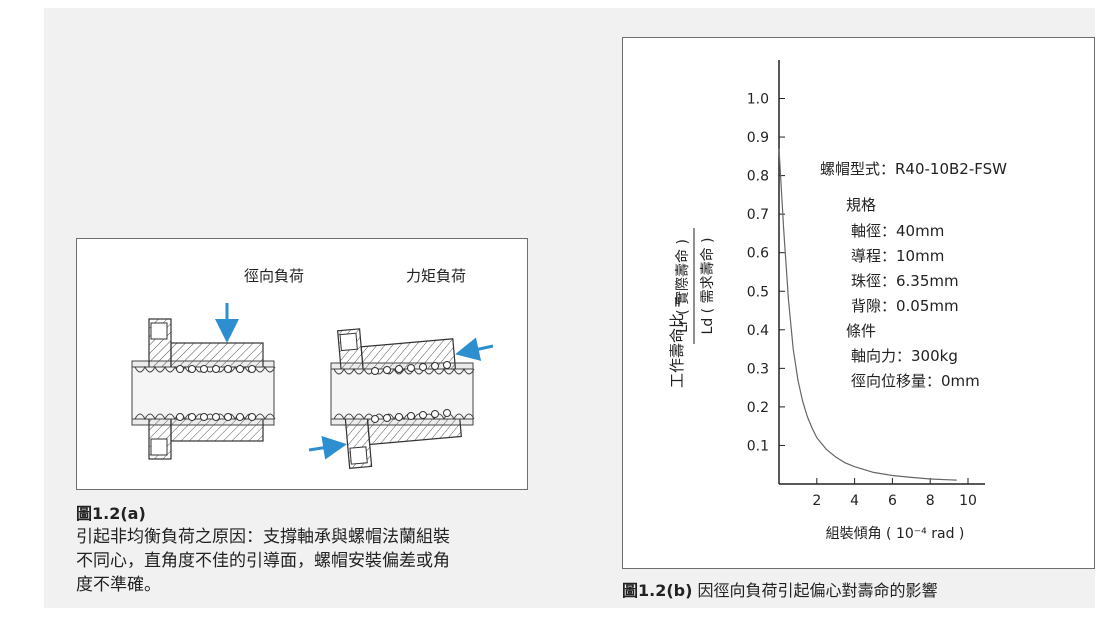 The image size is (1113, 617). Describe the element at coordinates (968, 501) in the screenshot. I see `x-tick-label: 10` at that location.